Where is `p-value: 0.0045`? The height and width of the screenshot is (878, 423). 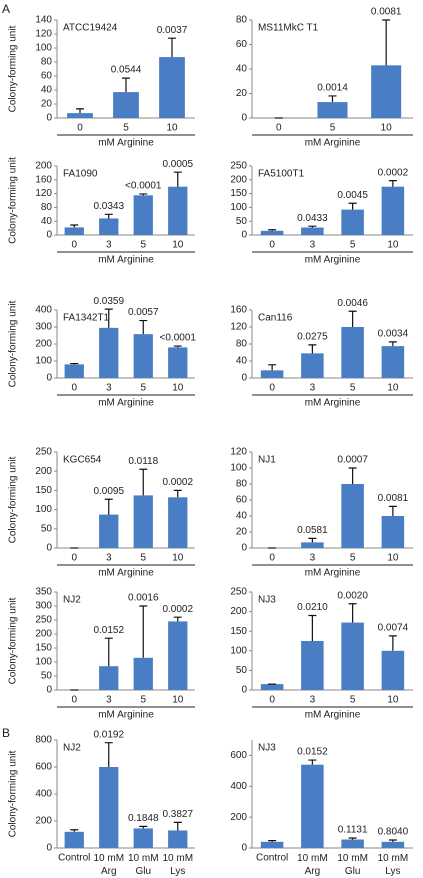 p-value: 0.0045 is located at coordinates (352, 195).